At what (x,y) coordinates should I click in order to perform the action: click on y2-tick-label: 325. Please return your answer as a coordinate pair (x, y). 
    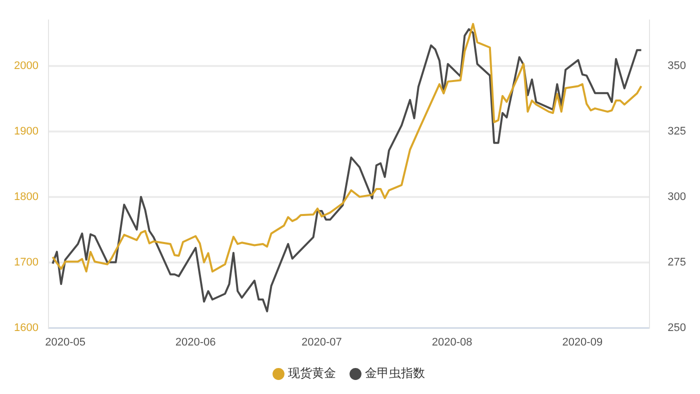
    Looking at the image, I should click on (677, 131).